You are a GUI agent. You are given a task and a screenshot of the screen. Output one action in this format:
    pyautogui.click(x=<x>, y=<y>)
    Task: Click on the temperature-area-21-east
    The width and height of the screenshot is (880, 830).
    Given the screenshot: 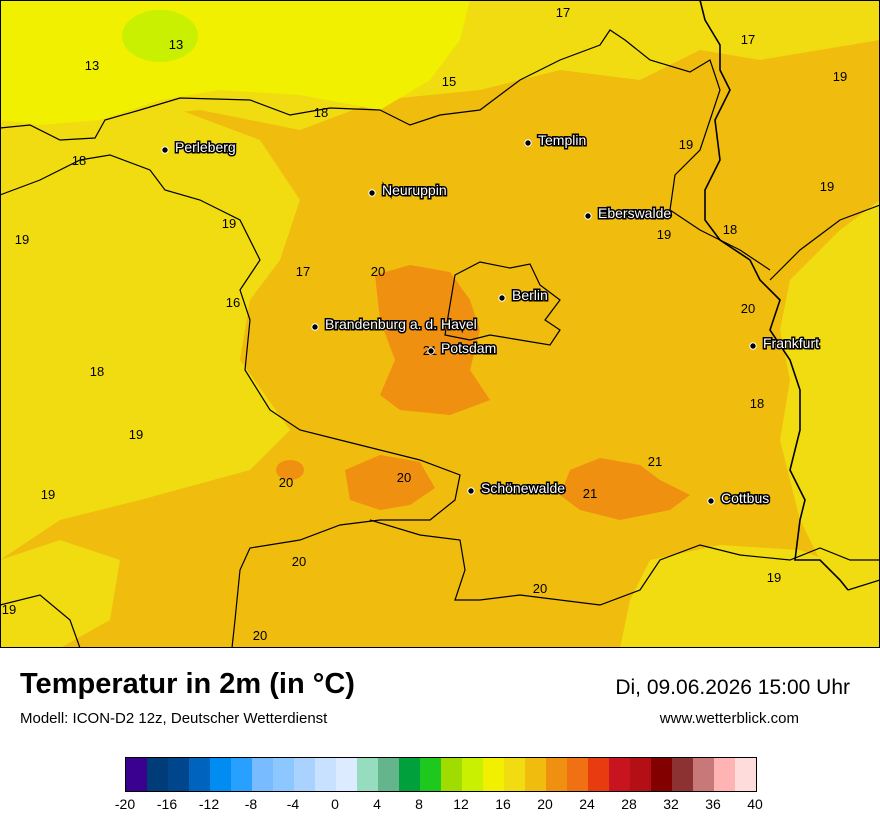 What is the action you would take?
    pyautogui.click(x=625, y=489)
    